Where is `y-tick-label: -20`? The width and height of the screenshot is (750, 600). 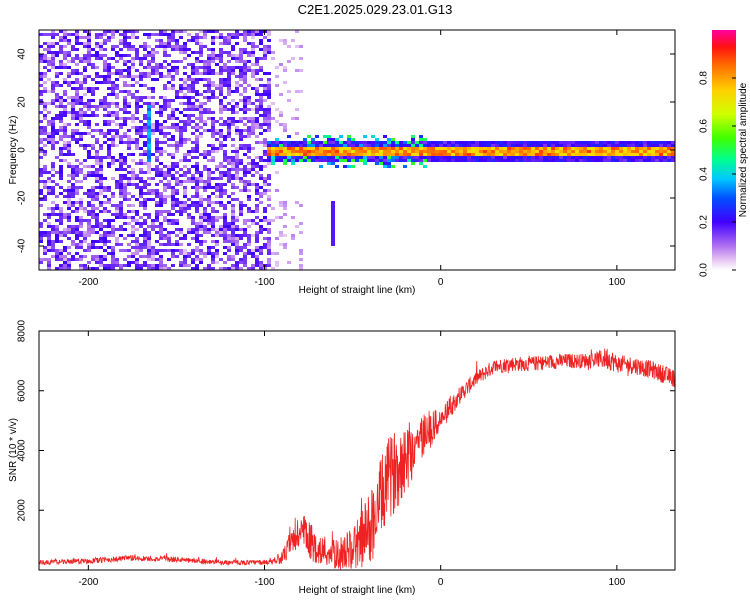
y-tick-label: -20 is located at coordinates (22, 197).